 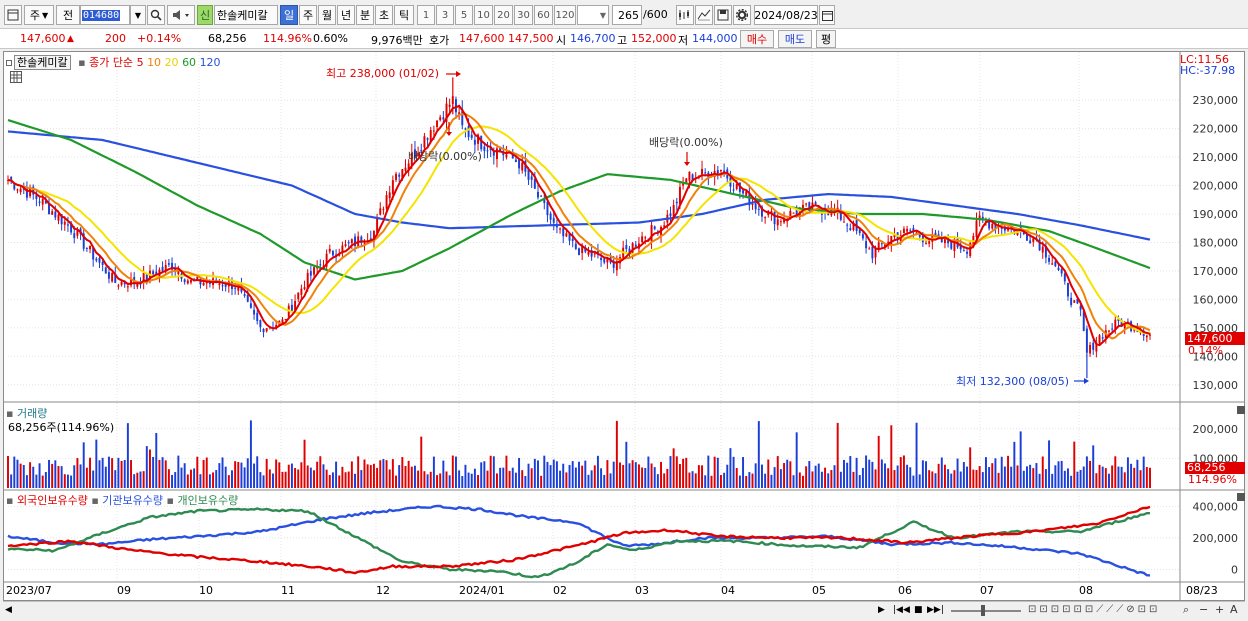 What do you see at coordinates (704, 15) in the screenshot?
I see `compare-icon` at bounding box center [704, 15].